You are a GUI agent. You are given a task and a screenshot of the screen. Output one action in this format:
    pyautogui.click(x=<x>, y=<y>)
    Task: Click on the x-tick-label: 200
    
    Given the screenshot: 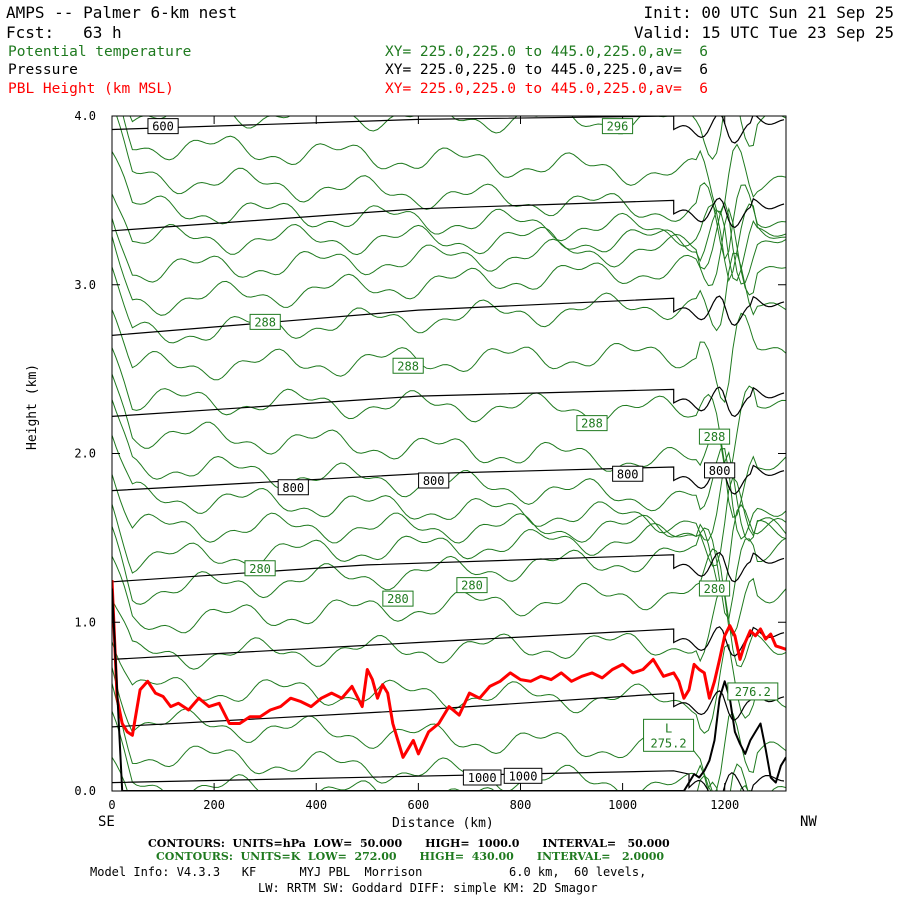 What is the action you would take?
    pyautogui.click(x=214, y=805)
    